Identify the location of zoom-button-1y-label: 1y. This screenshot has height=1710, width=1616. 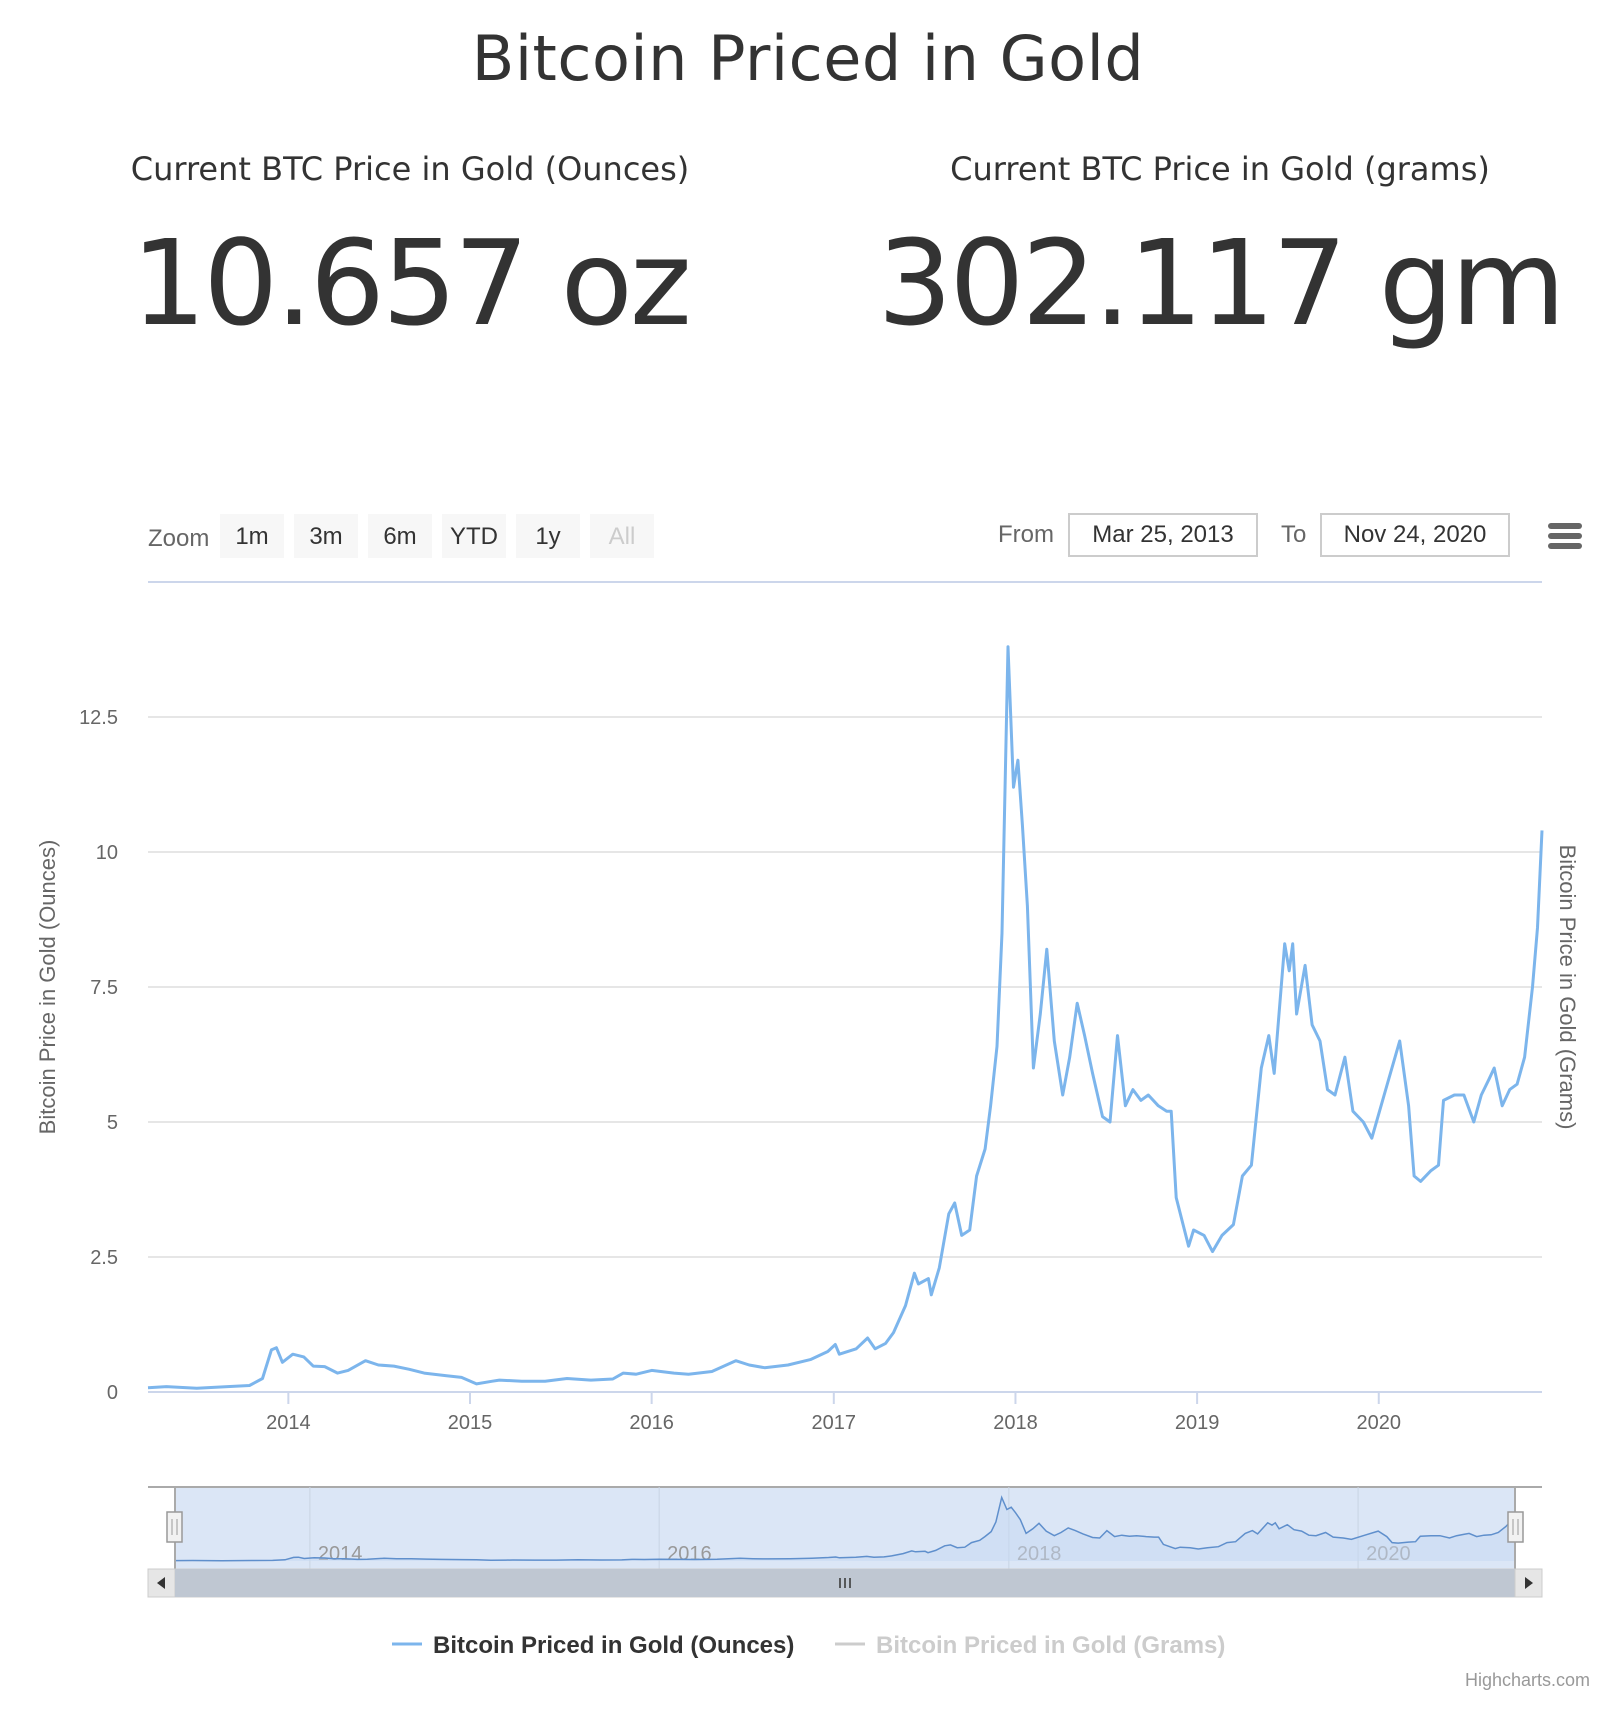
(547, 536).